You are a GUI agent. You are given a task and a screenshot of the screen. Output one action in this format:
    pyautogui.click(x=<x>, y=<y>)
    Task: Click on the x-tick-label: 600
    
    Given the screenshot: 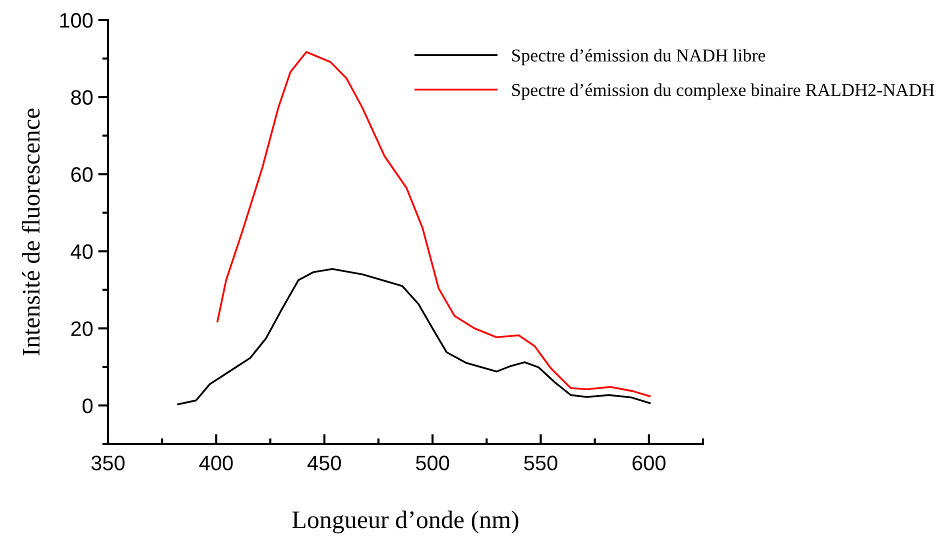 What is the action you would take?
    pyautogui.click(x=649, y=463)
    